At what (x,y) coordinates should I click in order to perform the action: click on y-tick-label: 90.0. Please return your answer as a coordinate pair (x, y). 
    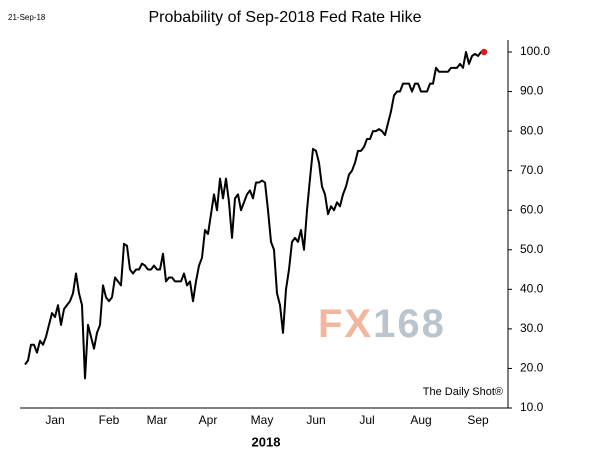
    Looking at the image, I should click on (532, 91).